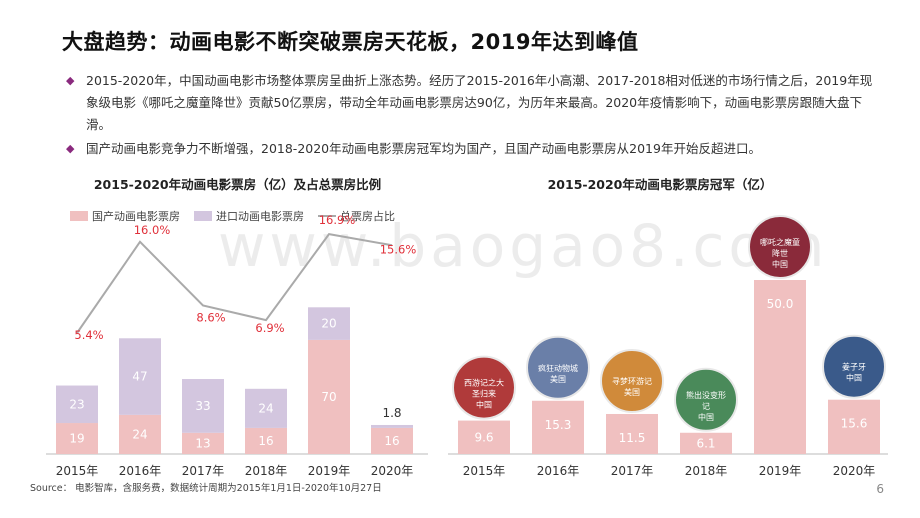 This screenshot has height=518, width=920. Describe the element at coordinates (780, 242) in the screenshot. I see `champion-movie-name: 哪吒之魔童` at that location.